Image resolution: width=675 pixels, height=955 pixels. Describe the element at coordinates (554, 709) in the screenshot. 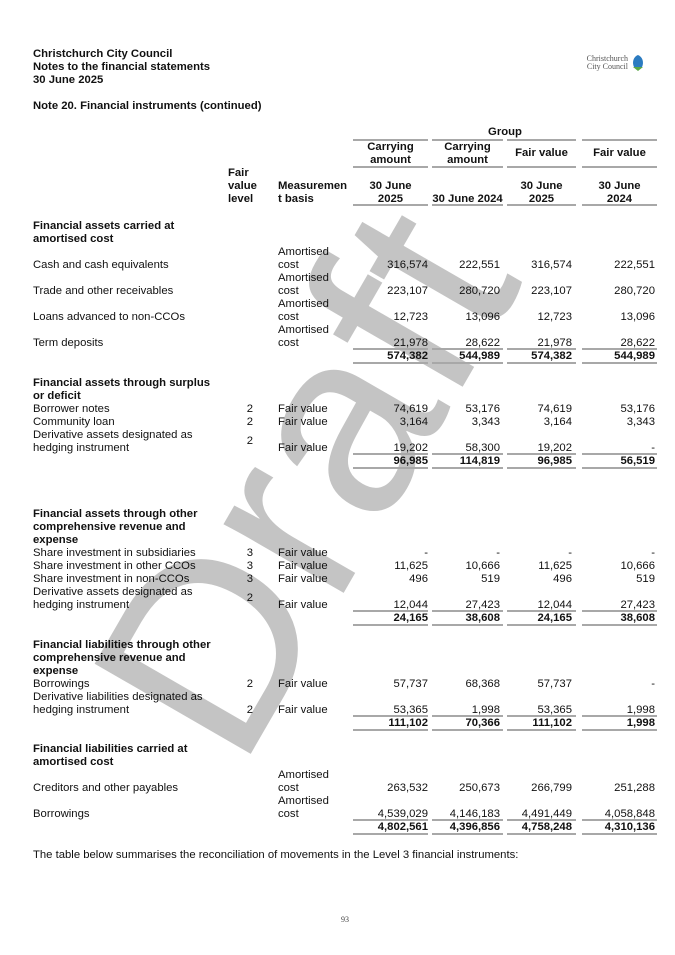

I see `row-value: 53,365` at that location.